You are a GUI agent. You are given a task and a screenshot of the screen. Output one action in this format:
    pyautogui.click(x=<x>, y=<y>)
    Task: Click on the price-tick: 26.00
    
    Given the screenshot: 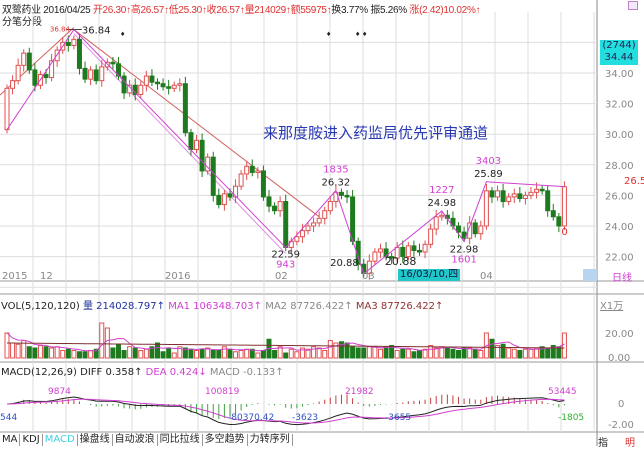 What is the action you would take?
    pyautogui.click(x=619, y=196)
    